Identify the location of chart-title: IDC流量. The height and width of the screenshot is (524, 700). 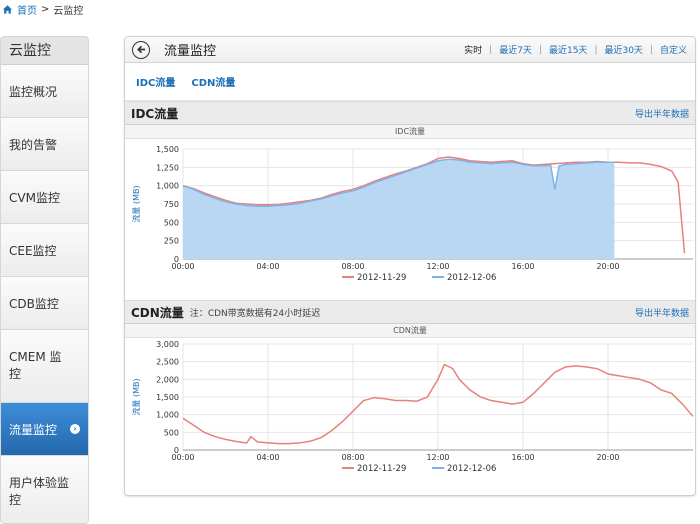
(410, 132).